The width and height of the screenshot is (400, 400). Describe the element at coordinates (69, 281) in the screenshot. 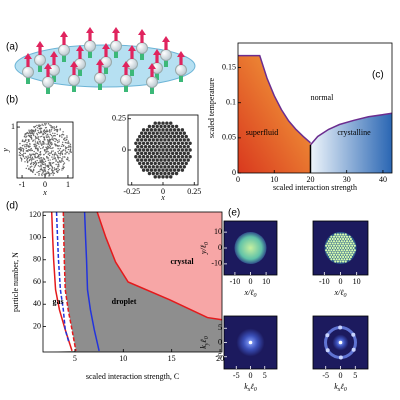

I see `boundary-line` at that location.